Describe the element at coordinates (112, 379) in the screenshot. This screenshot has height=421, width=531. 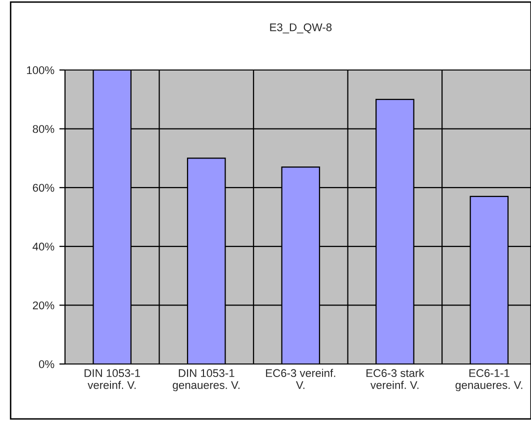
I see `x-tick-label: DIN 1053-1 vereinf. V.` at that location.